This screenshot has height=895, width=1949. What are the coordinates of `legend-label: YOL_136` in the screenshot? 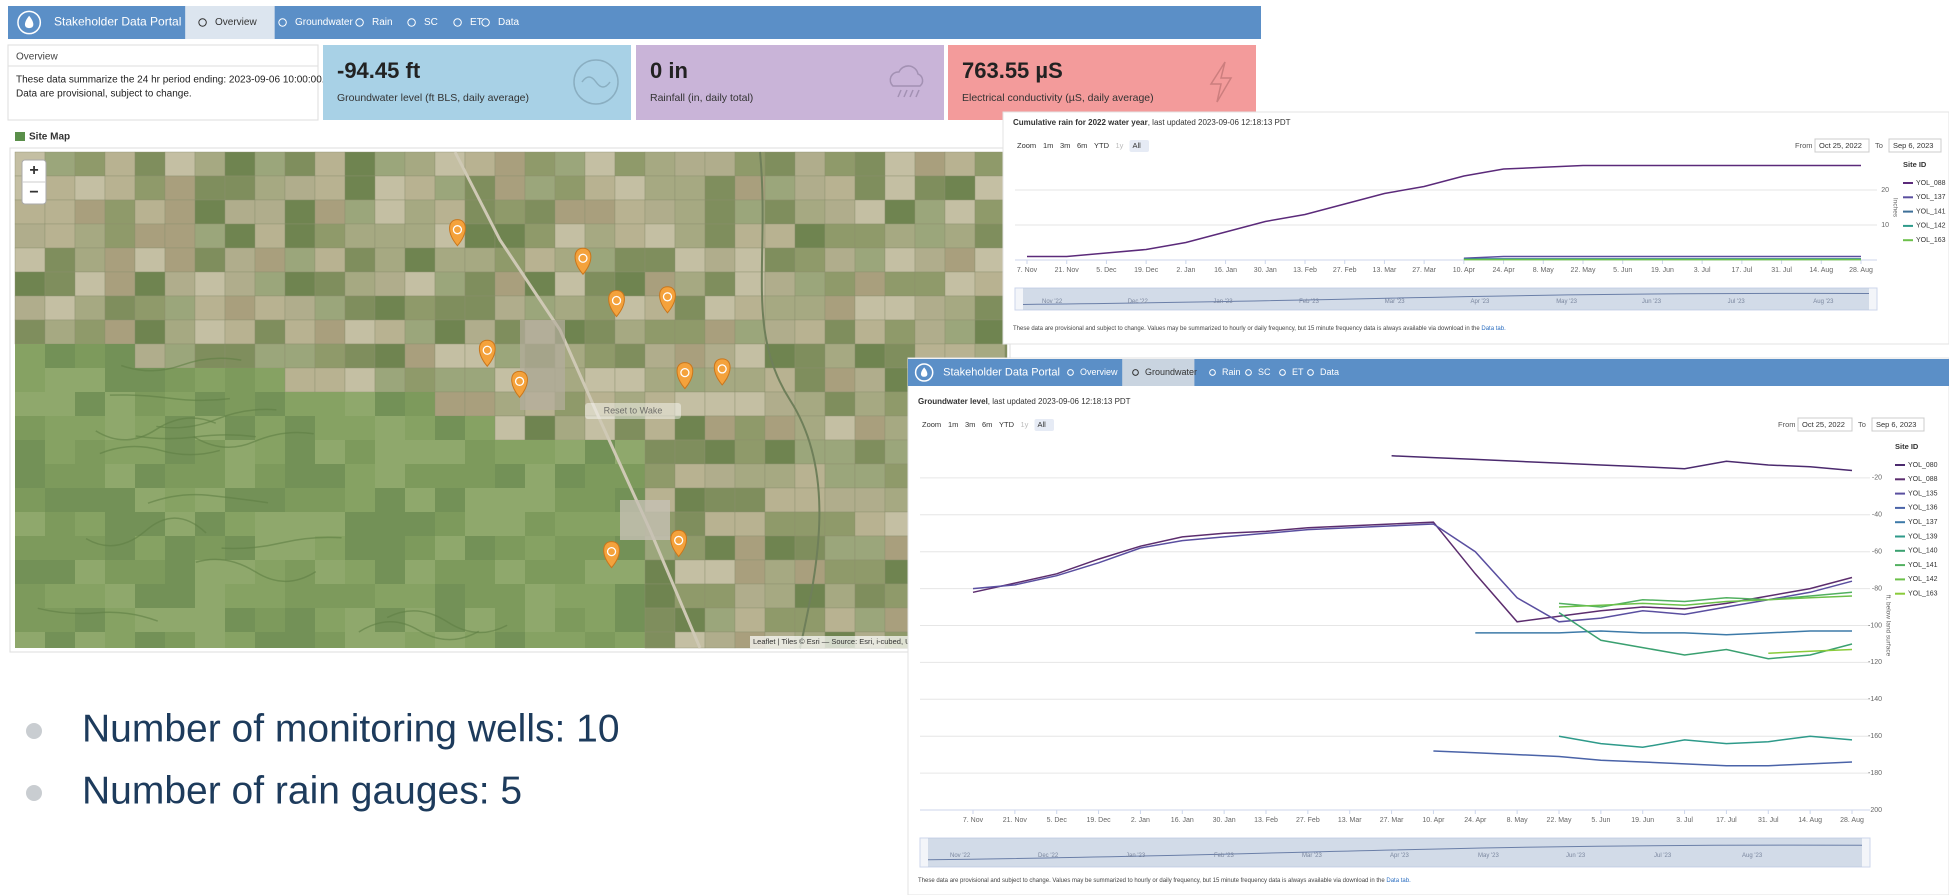 It's located at (1923, 508).